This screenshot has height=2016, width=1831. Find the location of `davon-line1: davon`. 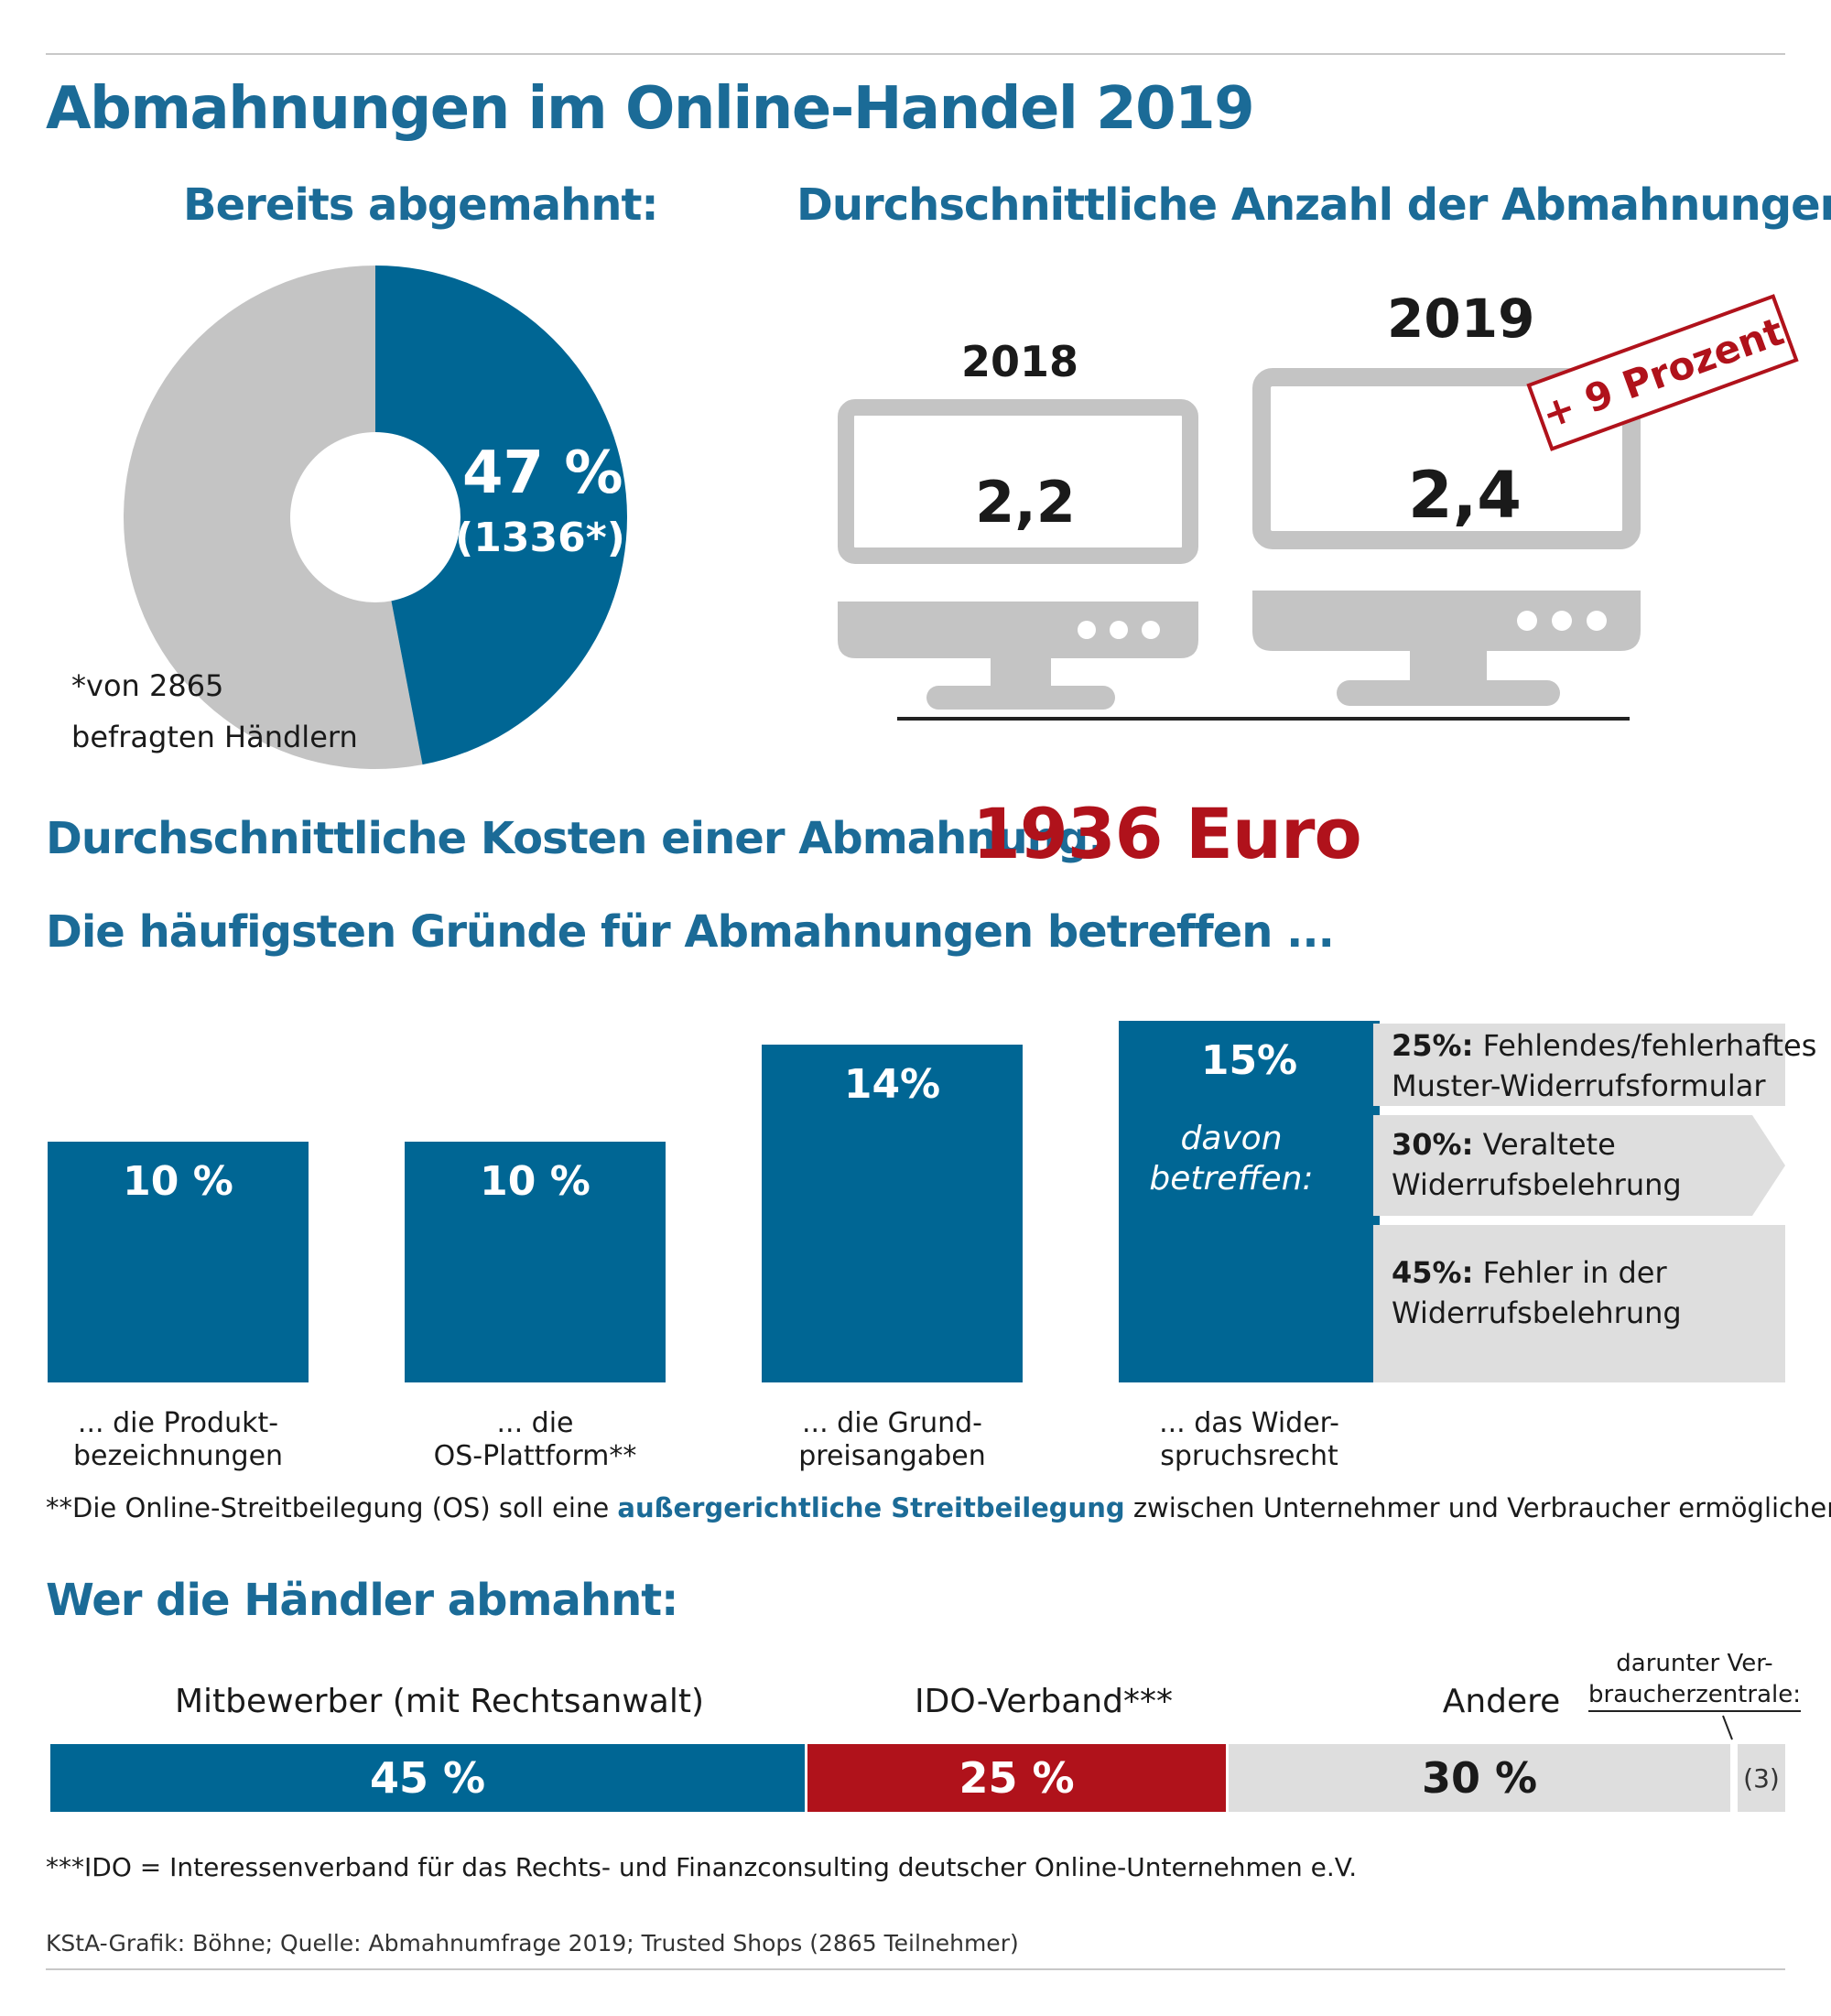

davon-line1: davon is located at coordinates (1232, 1138).